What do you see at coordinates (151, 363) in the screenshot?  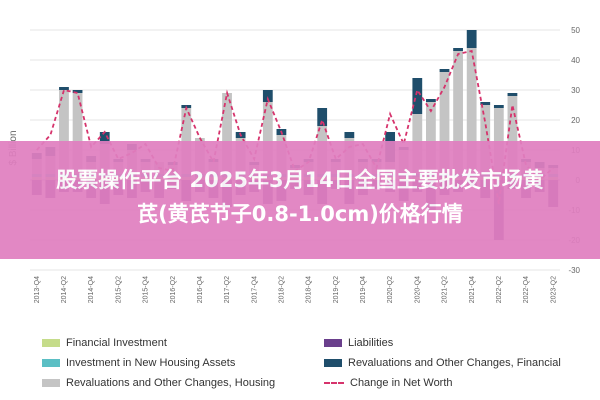 I see `legend-label: Investment in New Housing Assets` at bounding box center [151, 363].